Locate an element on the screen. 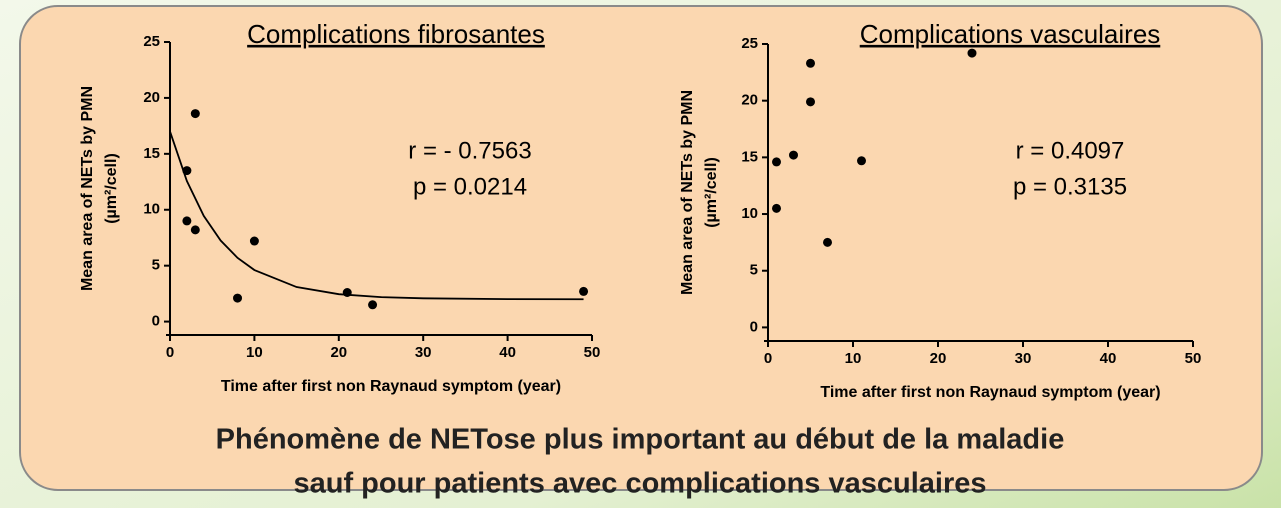  annotation: p = 0.0214 is located at coordinates (470, 186).